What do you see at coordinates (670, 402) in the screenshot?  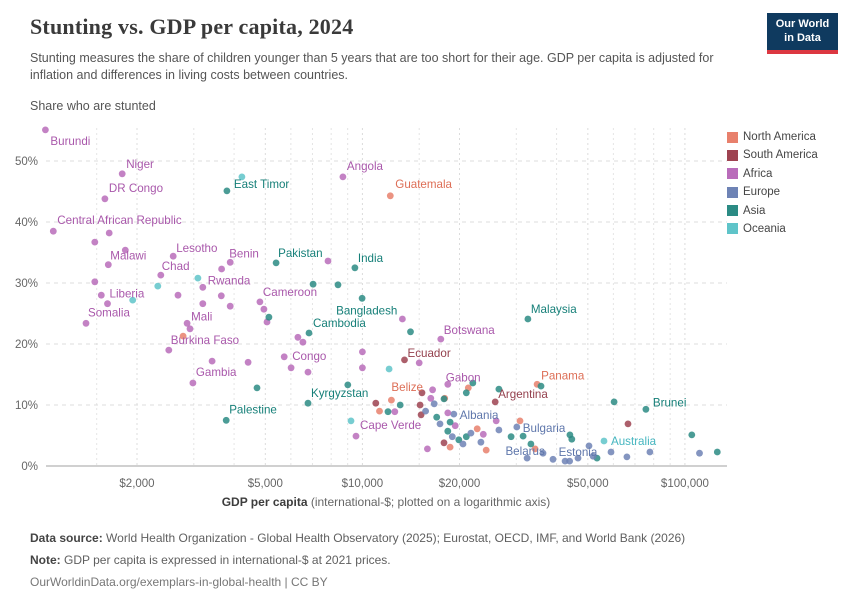 I see `country-label-brunei: Brunei` at bounding box center [670, 402].